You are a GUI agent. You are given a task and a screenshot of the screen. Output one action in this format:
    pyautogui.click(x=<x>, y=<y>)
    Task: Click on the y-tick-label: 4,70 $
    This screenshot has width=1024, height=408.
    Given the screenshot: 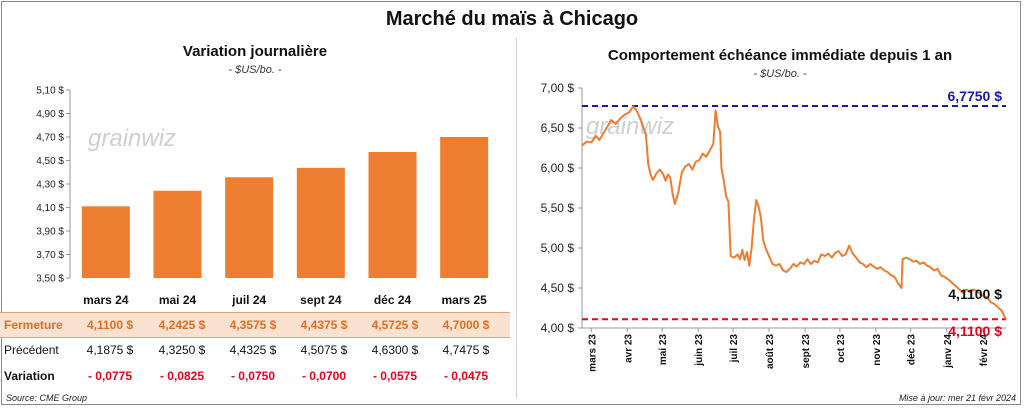 What is the action you would take?
    pyautogui.click(x=50, y=138)
    